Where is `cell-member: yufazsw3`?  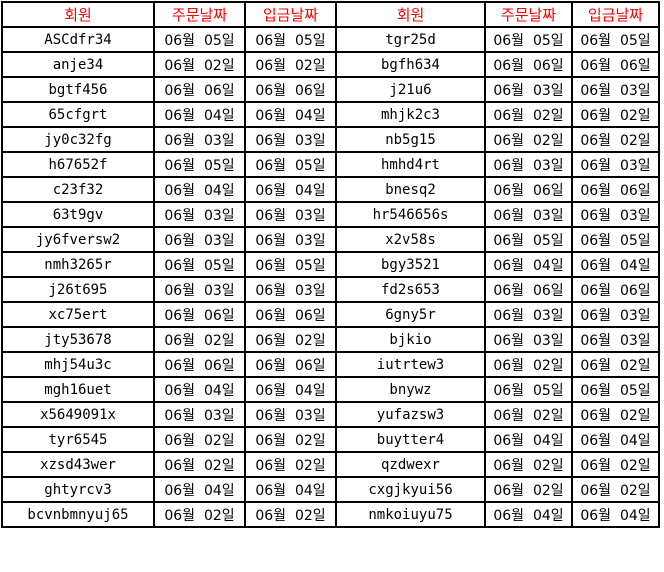 cell-member: yufazsw3 is located at coordinates (410, 414).